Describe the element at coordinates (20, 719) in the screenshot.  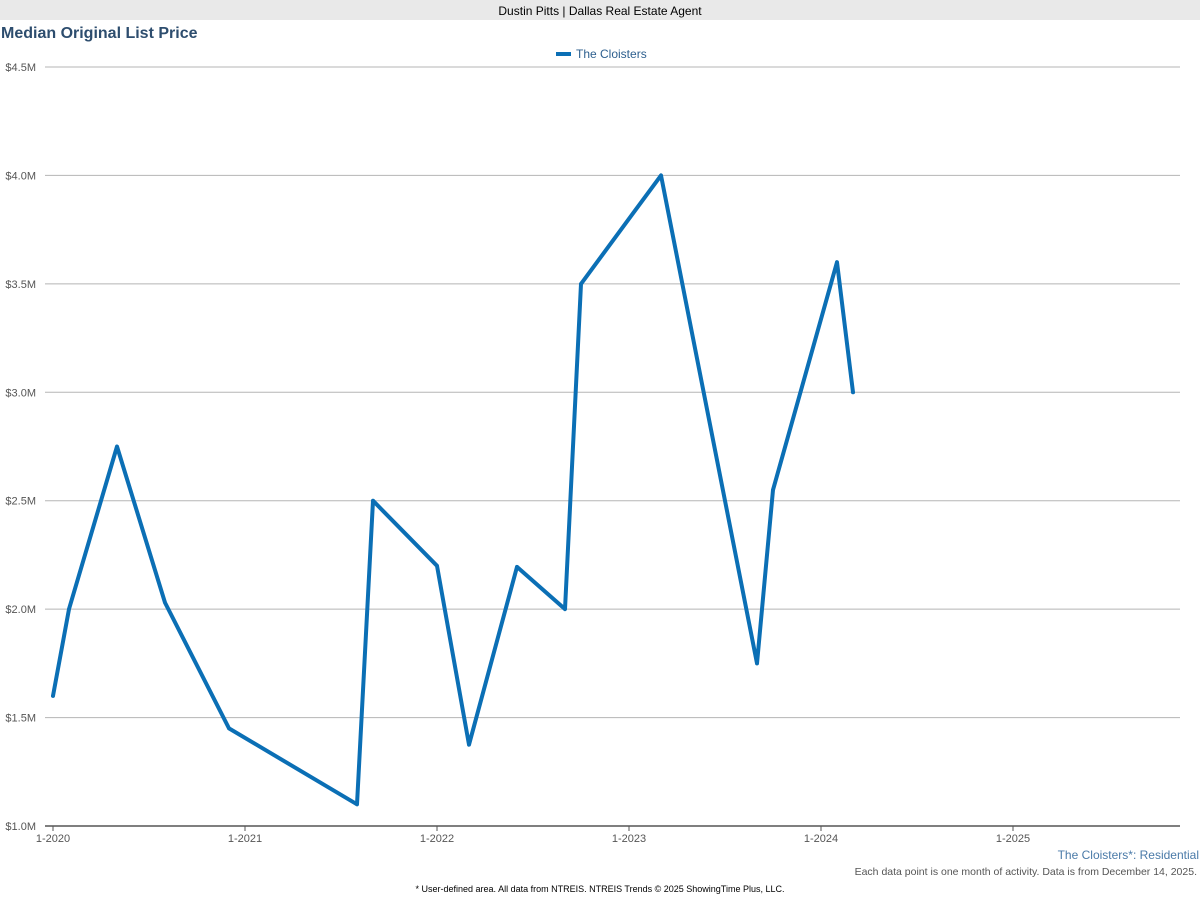
I see `y-tick-label: $1.5M` at that location.